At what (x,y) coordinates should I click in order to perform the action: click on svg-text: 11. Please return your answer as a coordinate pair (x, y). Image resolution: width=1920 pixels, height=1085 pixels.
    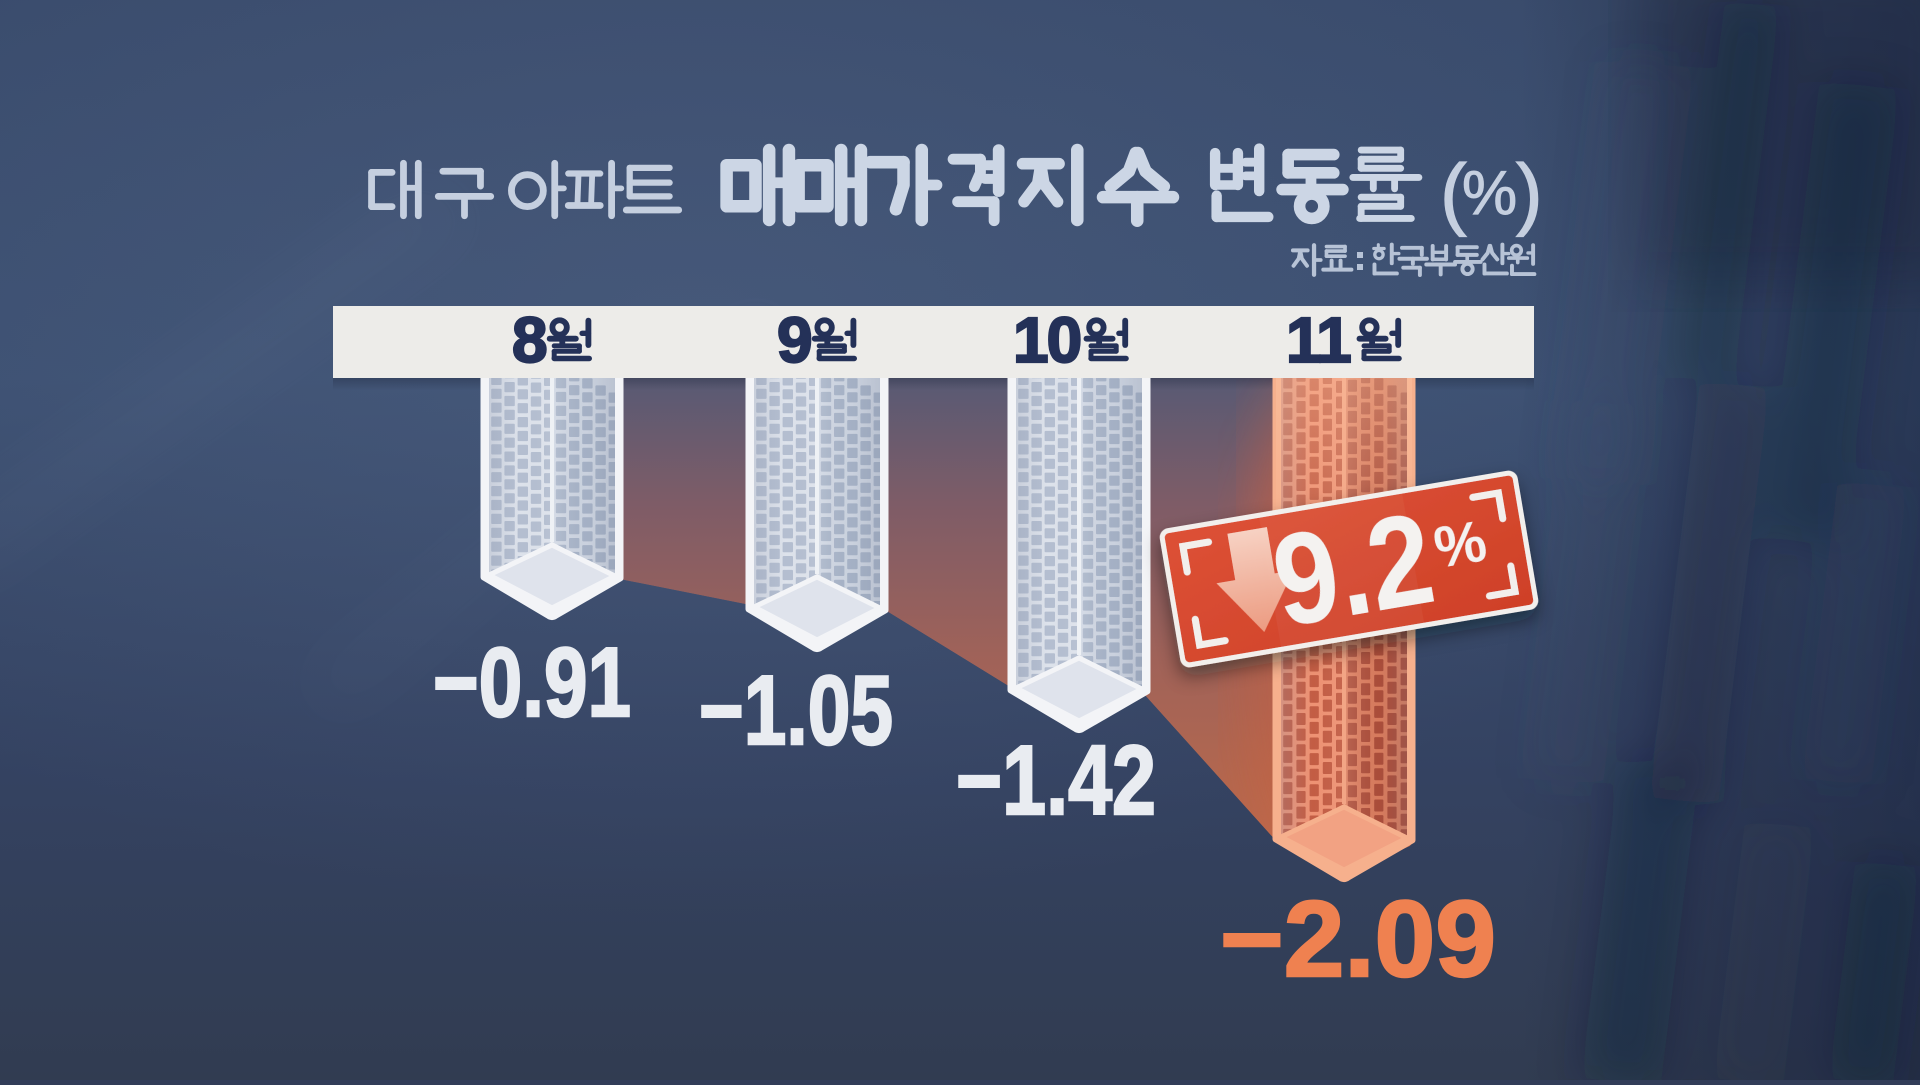
    Looking at the image, I should click on (1318, 340).